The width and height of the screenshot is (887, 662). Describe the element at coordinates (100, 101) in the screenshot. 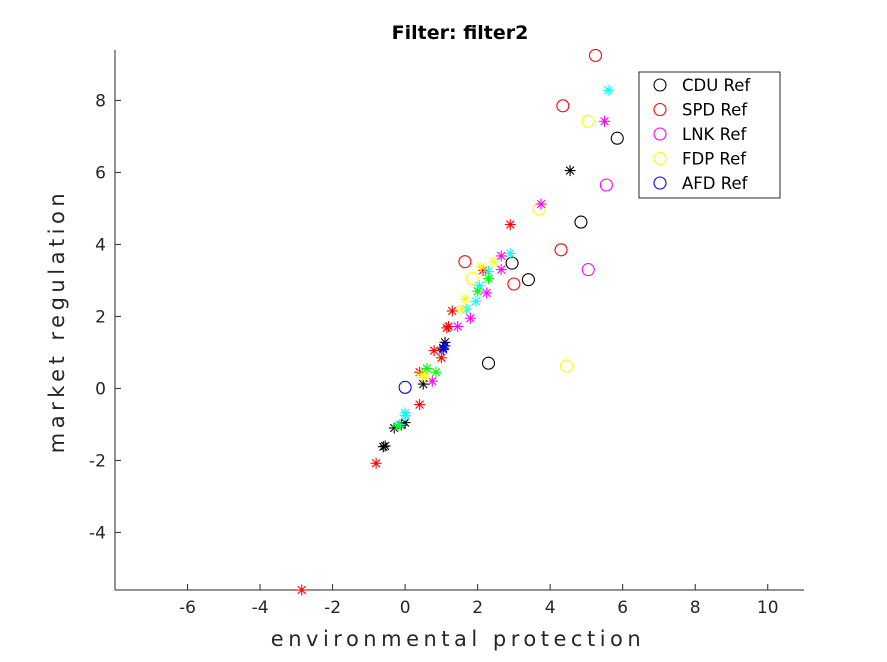

I see `y-tick-label: 8` at that location.